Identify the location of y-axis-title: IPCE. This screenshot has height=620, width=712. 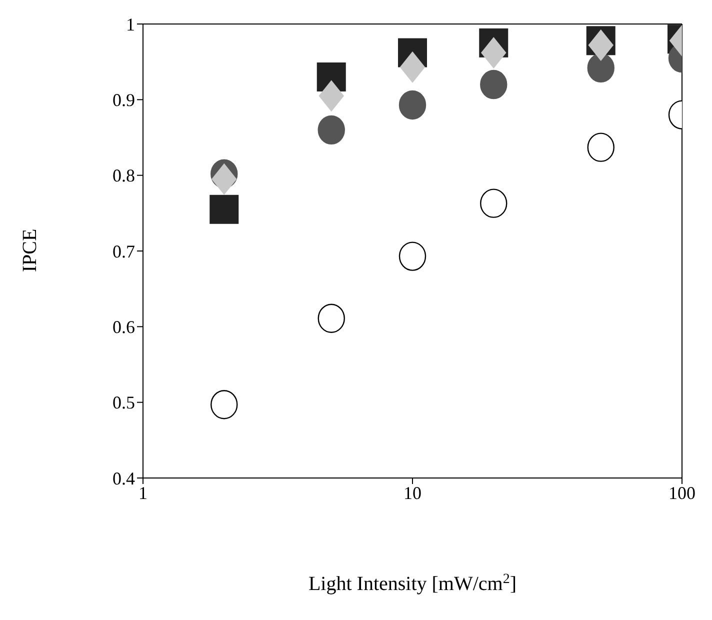
(30, 250).